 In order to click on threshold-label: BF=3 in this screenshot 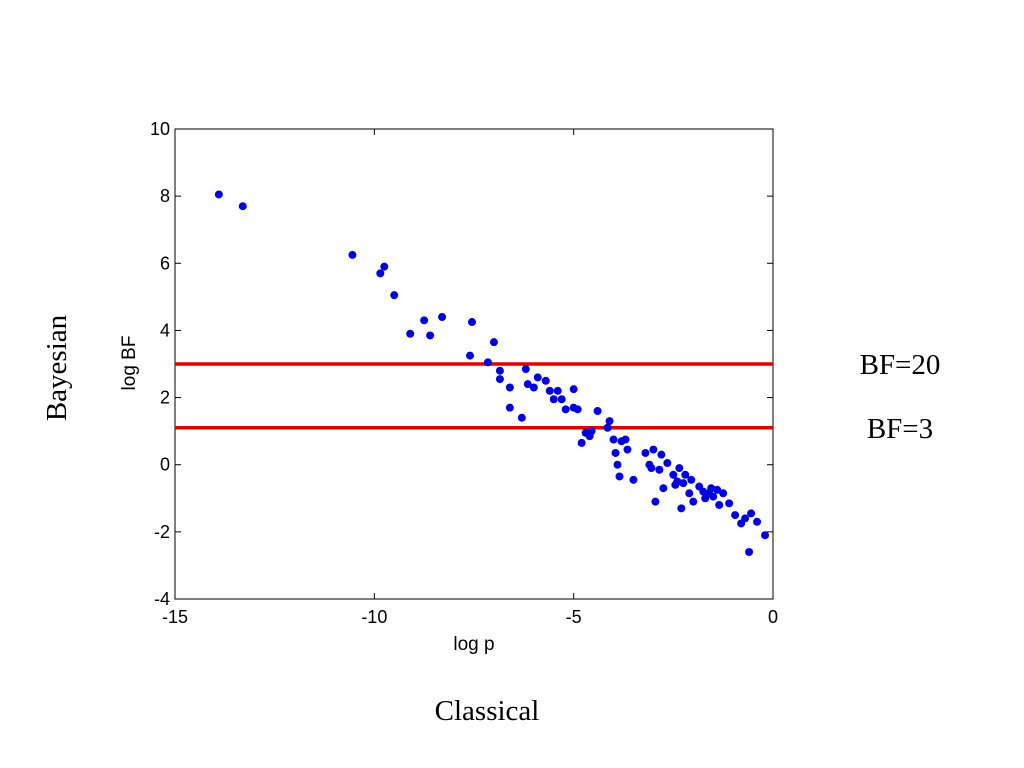, I will do `click(900, 429)`.